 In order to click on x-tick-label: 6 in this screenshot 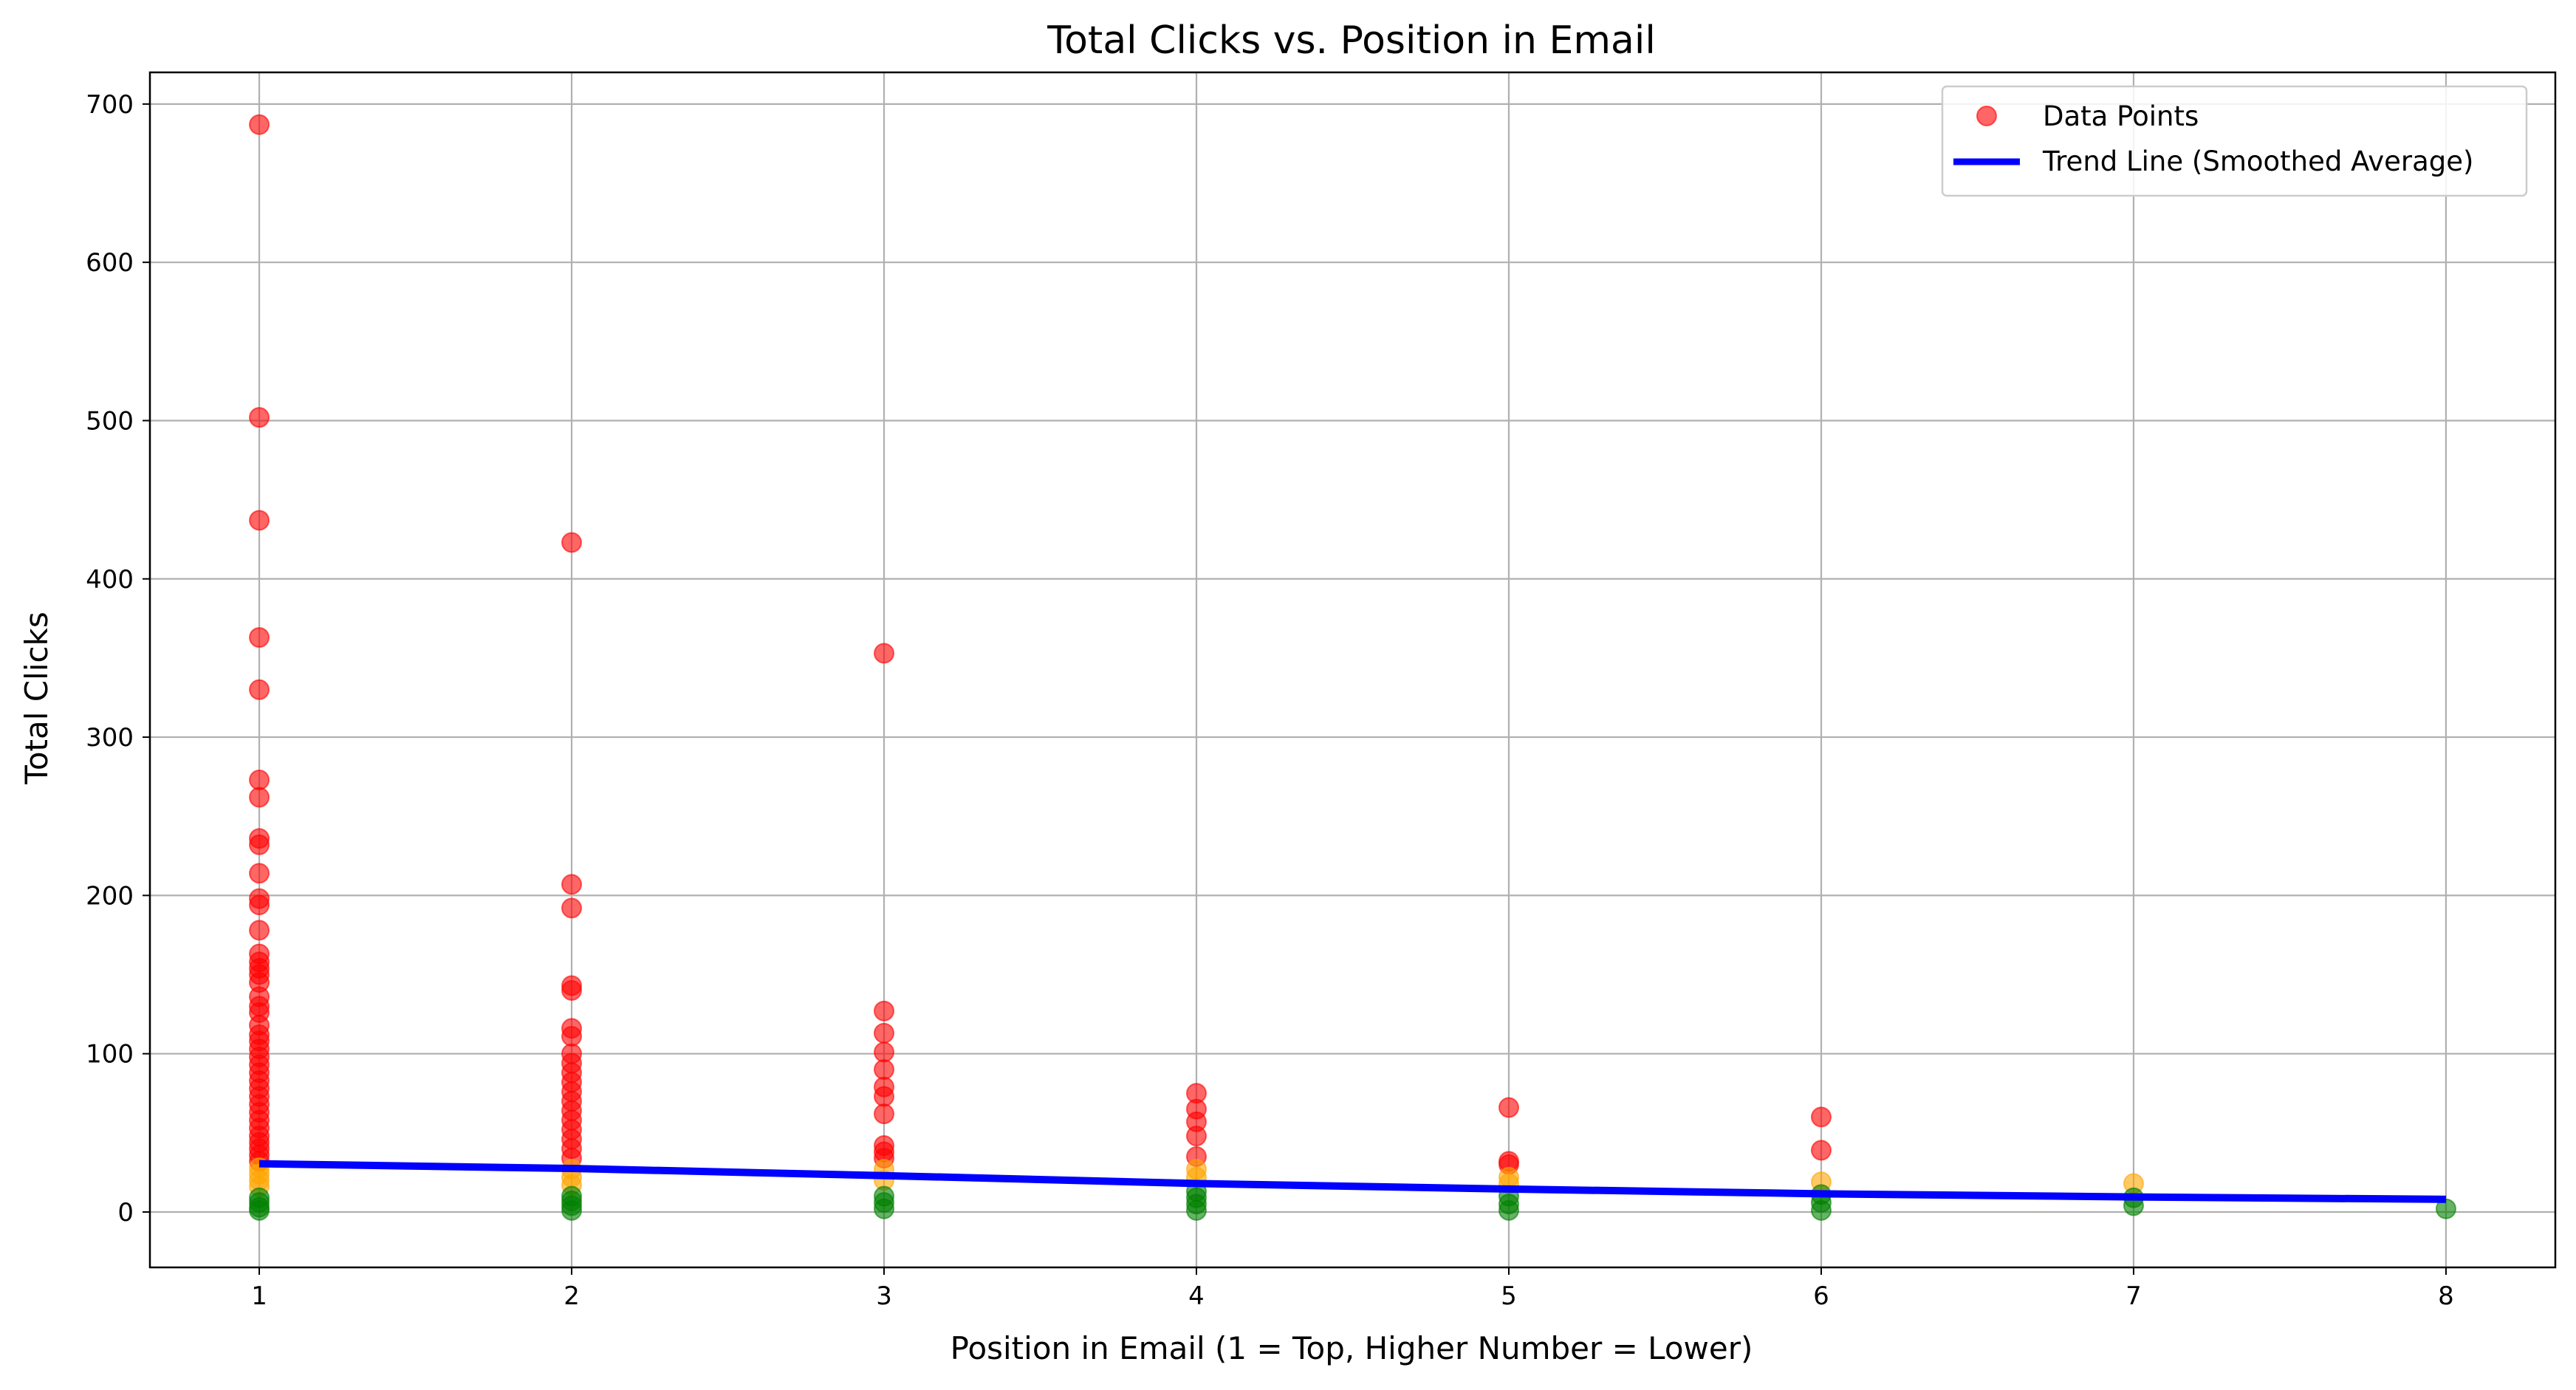, I will do `click(1821, 1296)`.